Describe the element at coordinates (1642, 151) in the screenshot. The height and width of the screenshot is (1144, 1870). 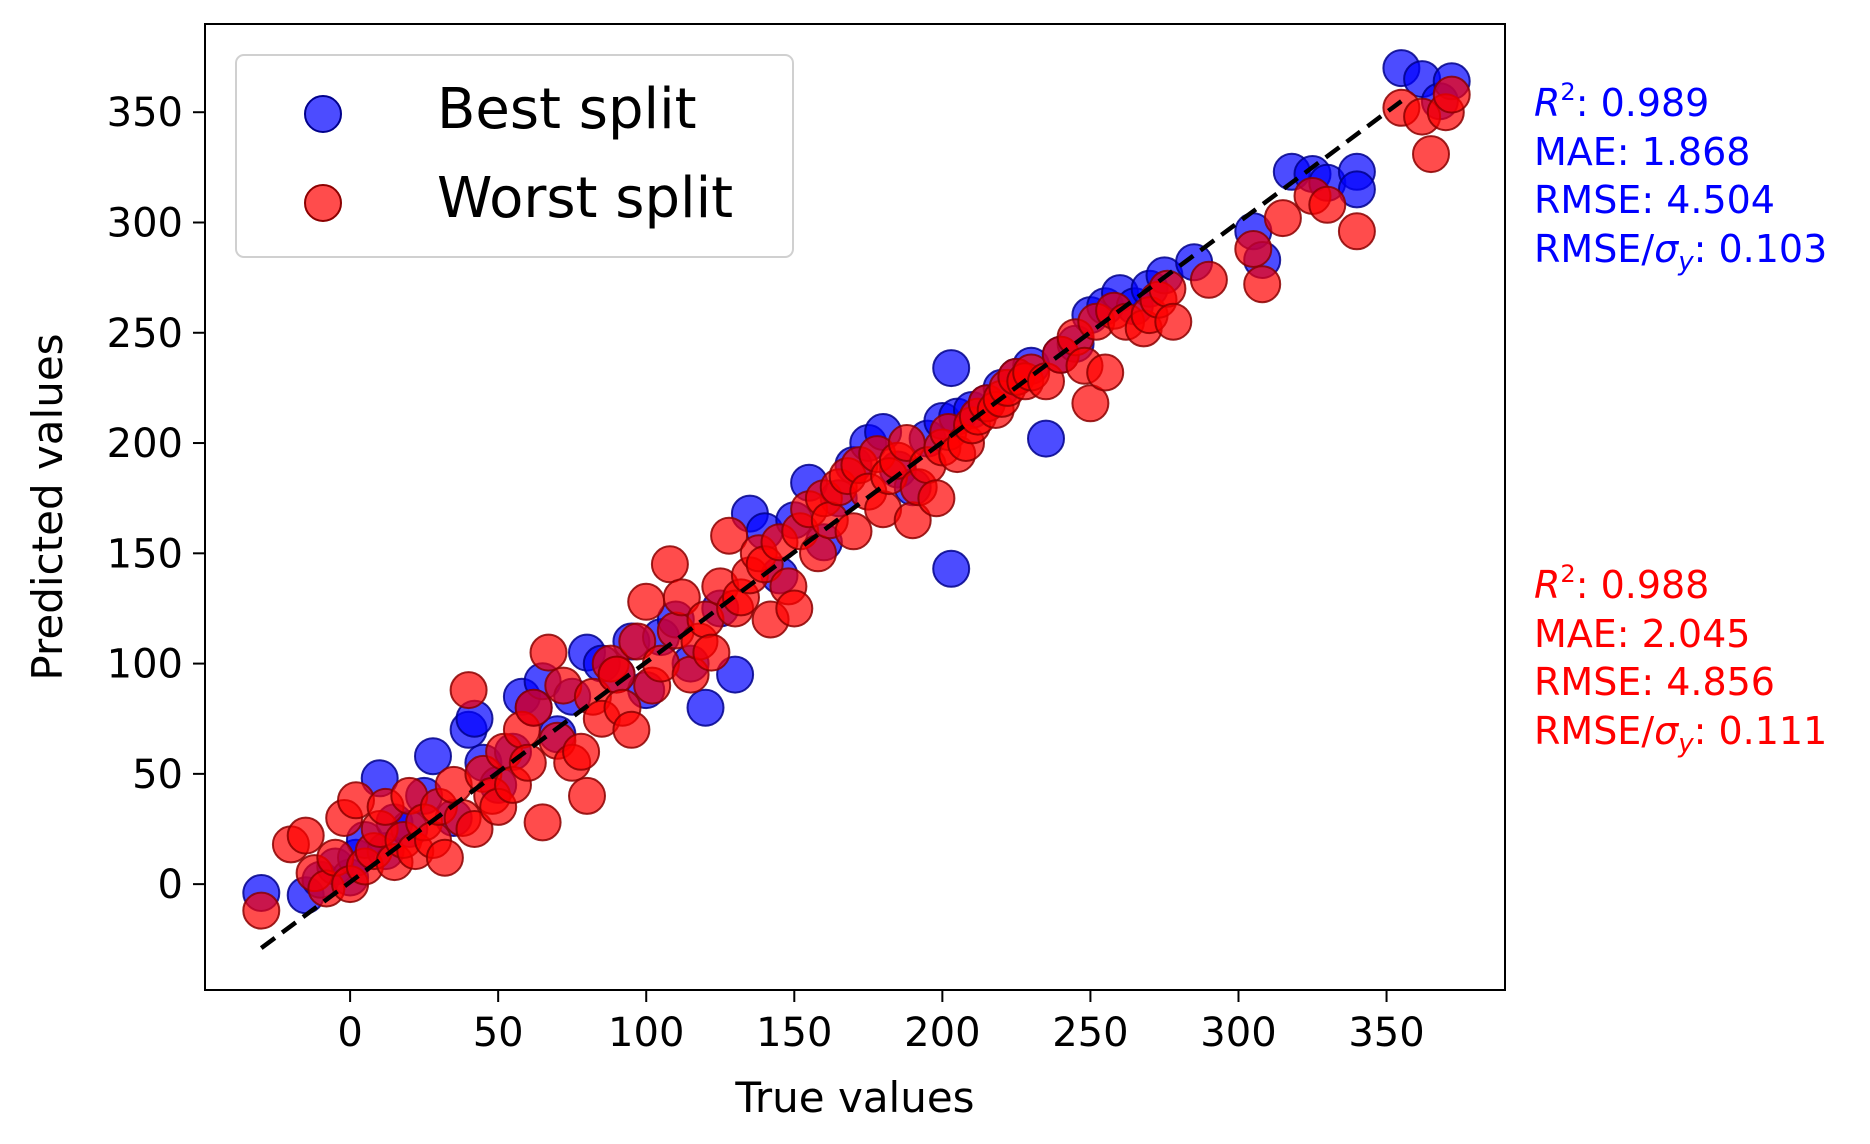
I see `best-mae: MAE: 1.868` at that location.